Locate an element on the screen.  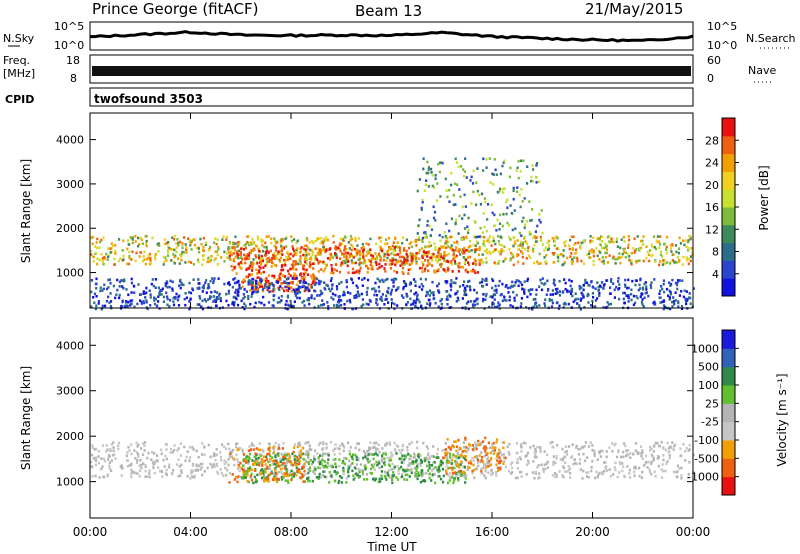
freq-panel: Freq. [MHz] 18 8 60 0 Nave is located at coordinates (389, 69).